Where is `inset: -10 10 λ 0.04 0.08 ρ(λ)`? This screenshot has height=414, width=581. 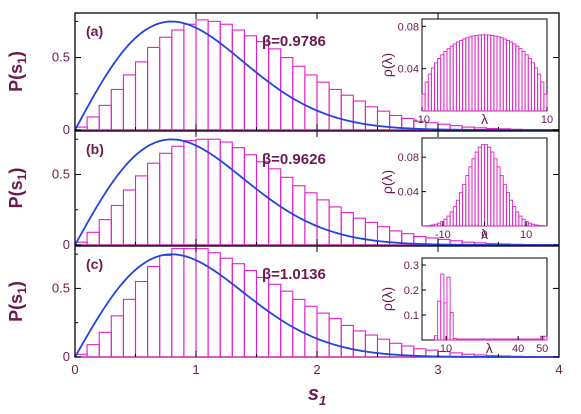
inset: -10 10 λ 0.04 0.08 ρ(λ) is located at coordinates (466, 72).